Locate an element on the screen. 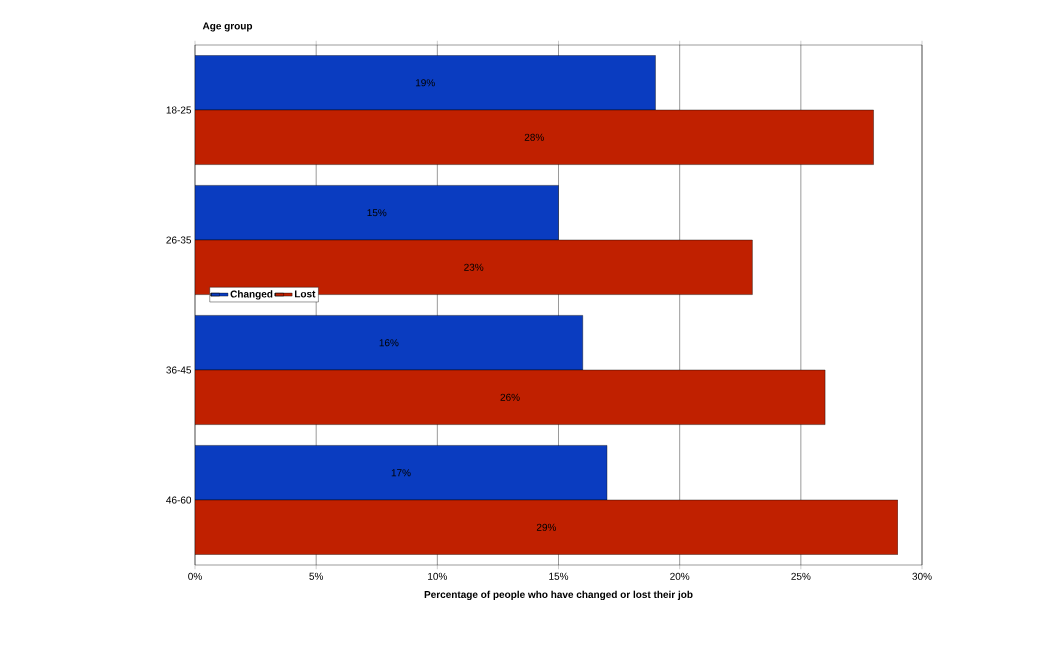 The image size is (1060, 651). x-tick-label: 20% is located at coordinates (680, 576).